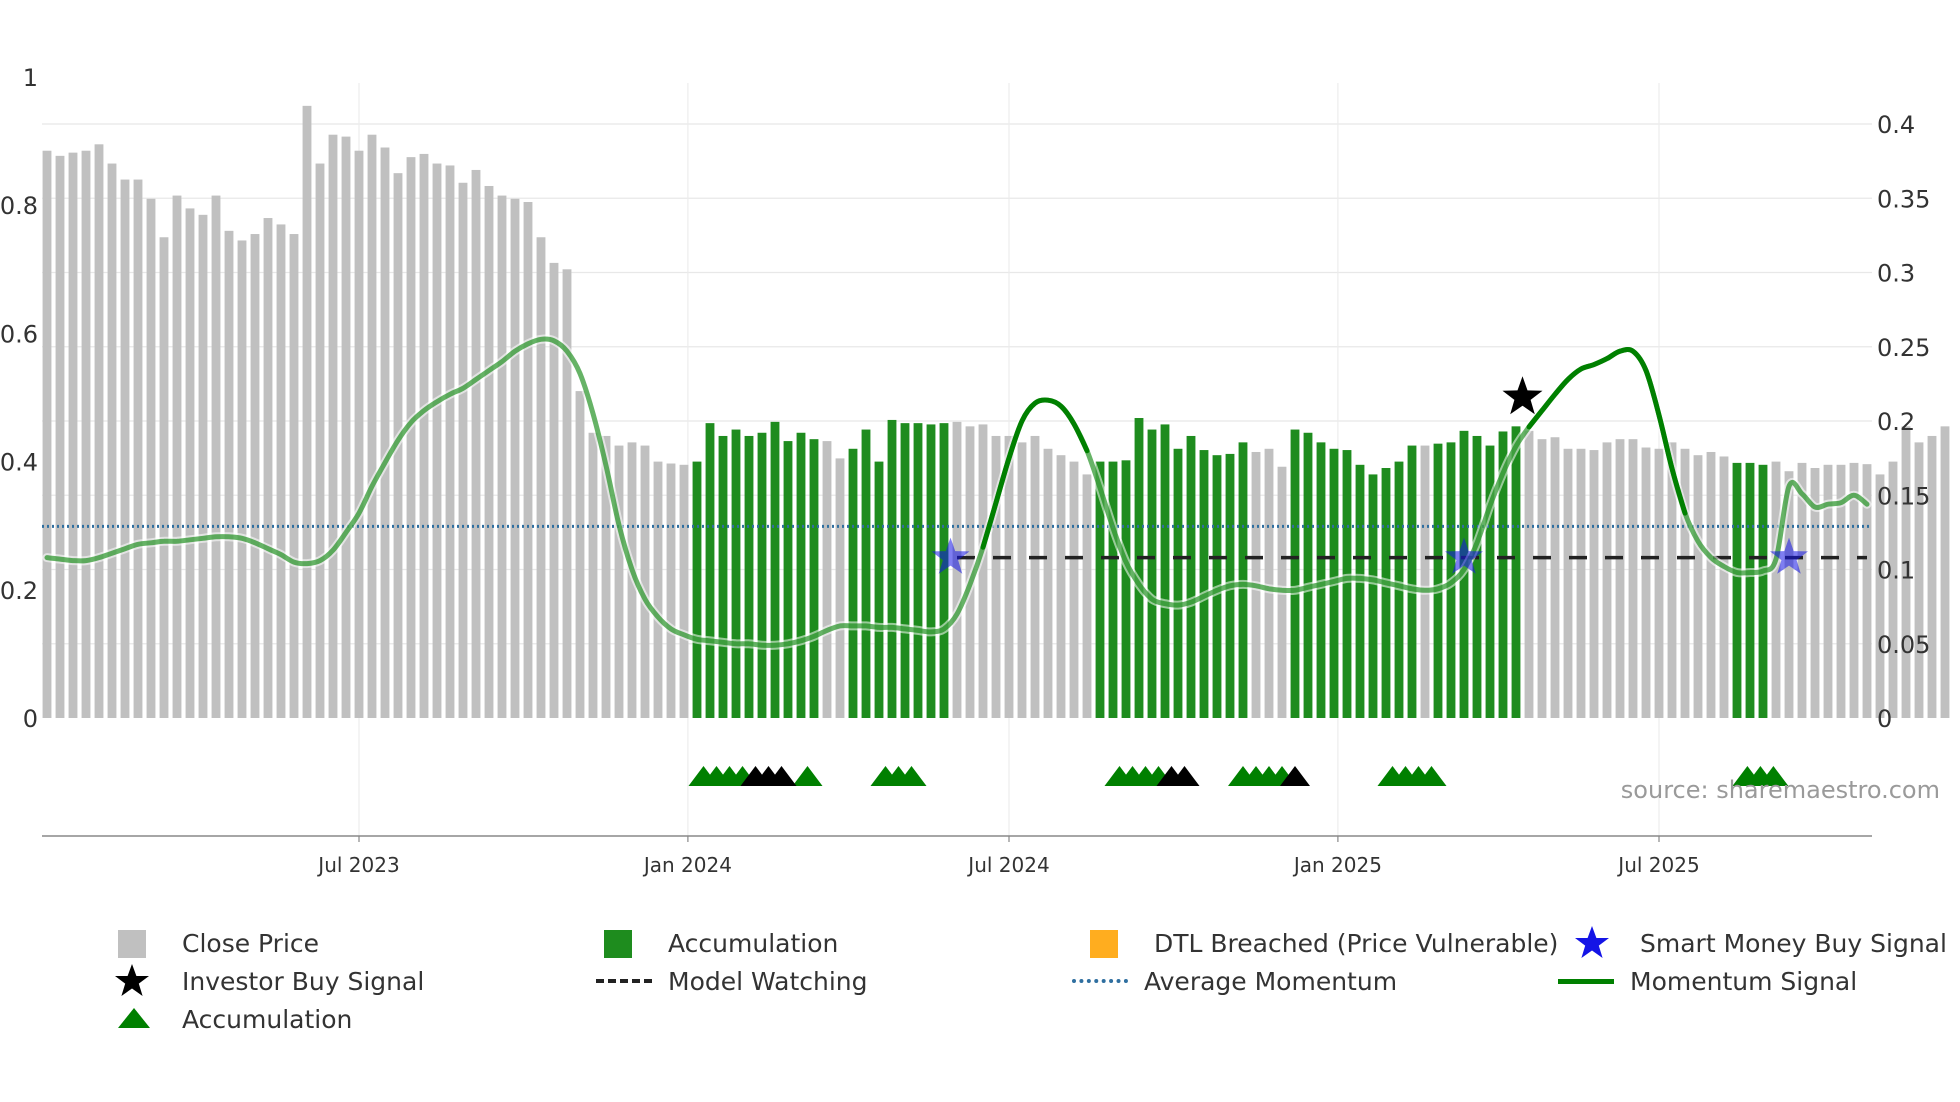  What do you see at coordinates (1896, 571) in the screenshot?
I see `right-y-tick-label: 0.1` at bounding box center [1896, 571].